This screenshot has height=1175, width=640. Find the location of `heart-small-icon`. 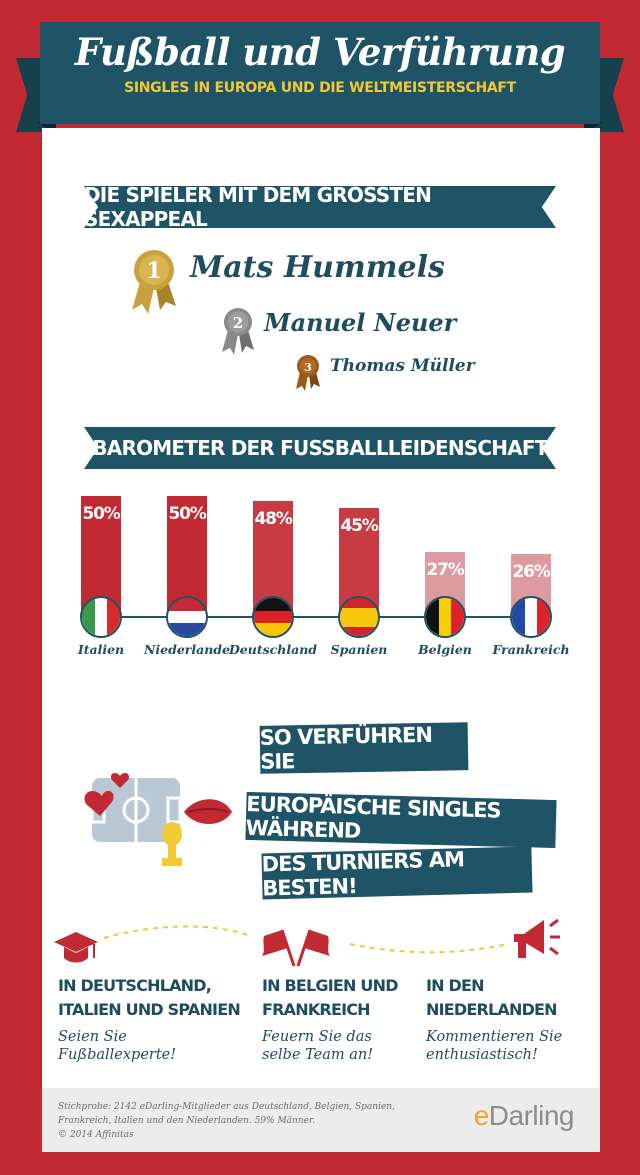

heart-small-icon is located at coordinates (120, 780).